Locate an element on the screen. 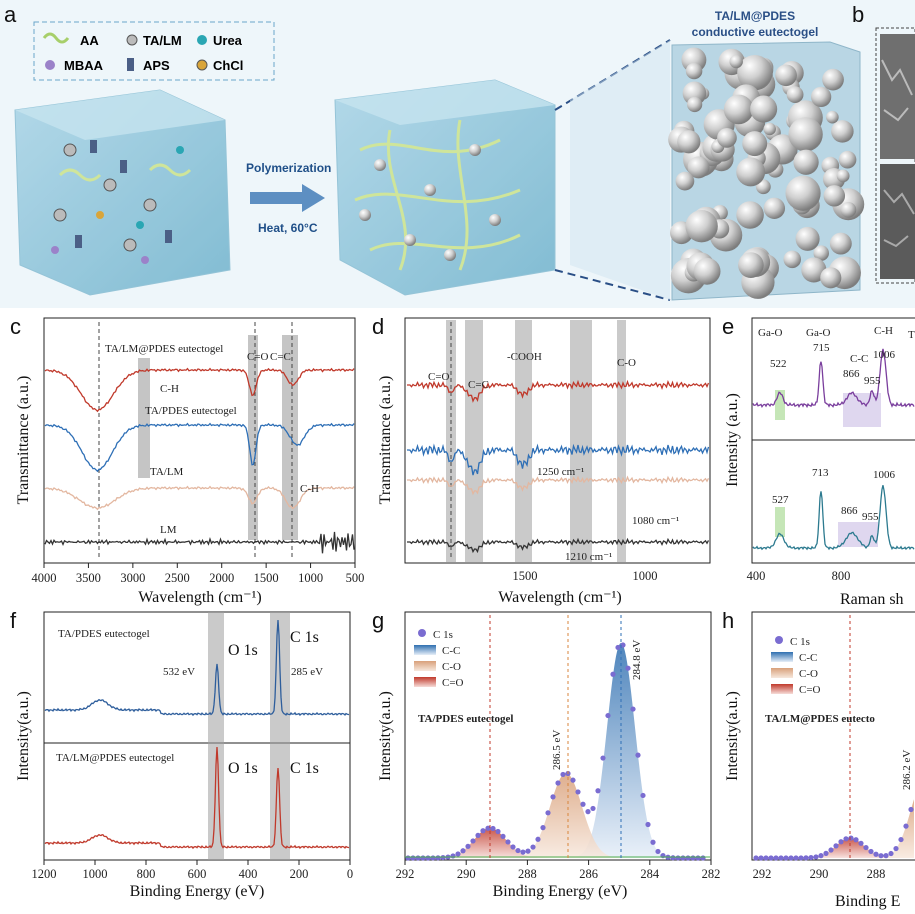 The width and height of the screenshot is (915, 914). f-bottom-line is located at coordinates (197, 798).